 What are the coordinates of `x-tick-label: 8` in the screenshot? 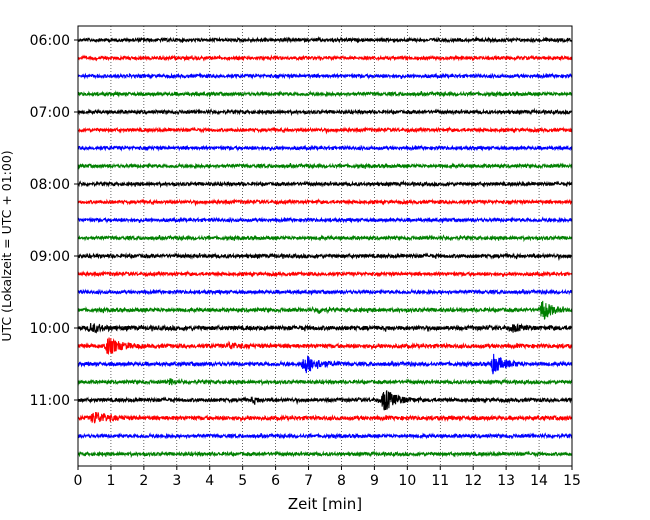 It's located at (341, 481).